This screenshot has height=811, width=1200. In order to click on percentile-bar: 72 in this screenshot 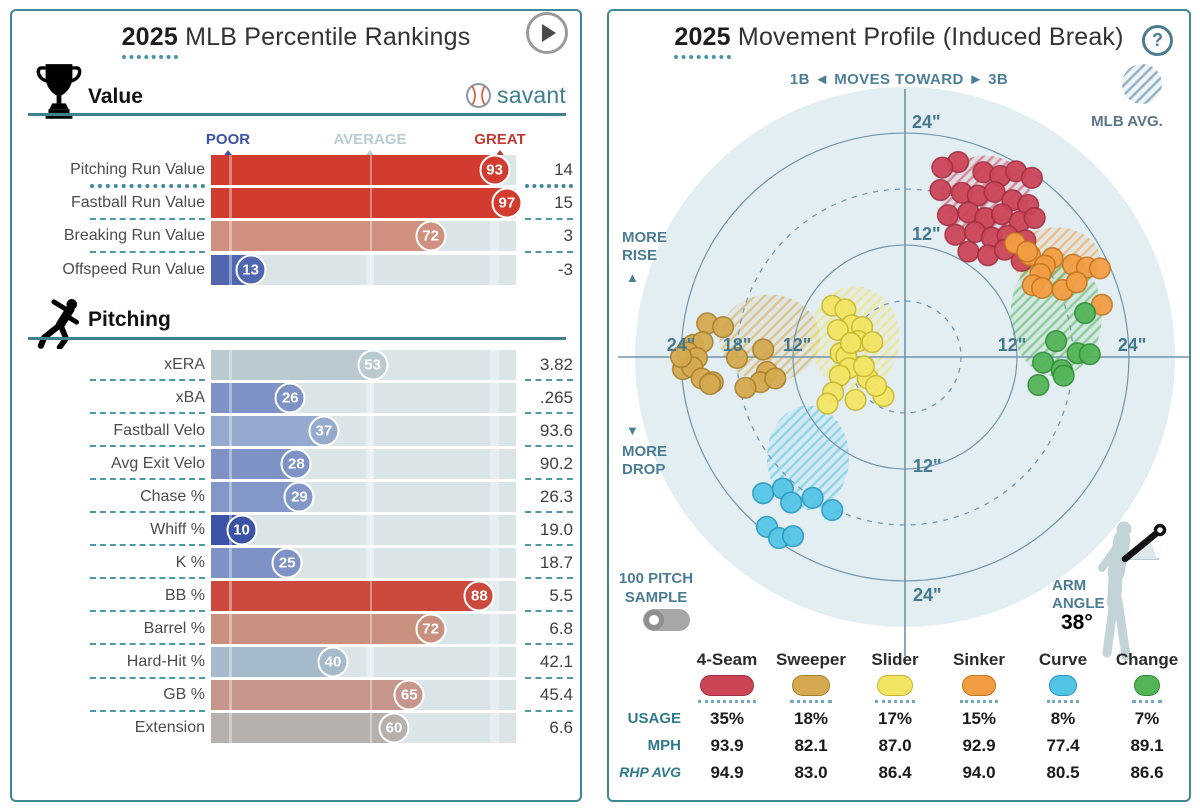, I will do `click(363, 629)`.